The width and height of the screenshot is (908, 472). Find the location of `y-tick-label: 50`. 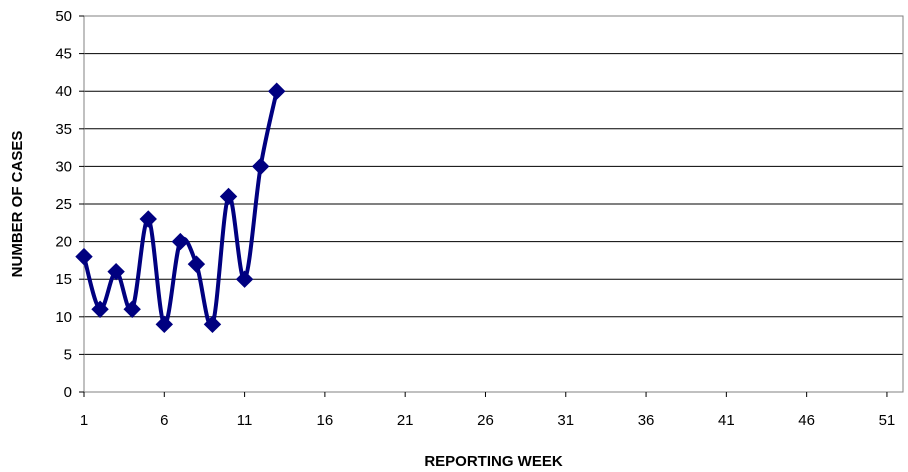

y-tick-label: 50 is located at coordinates (63, 16).